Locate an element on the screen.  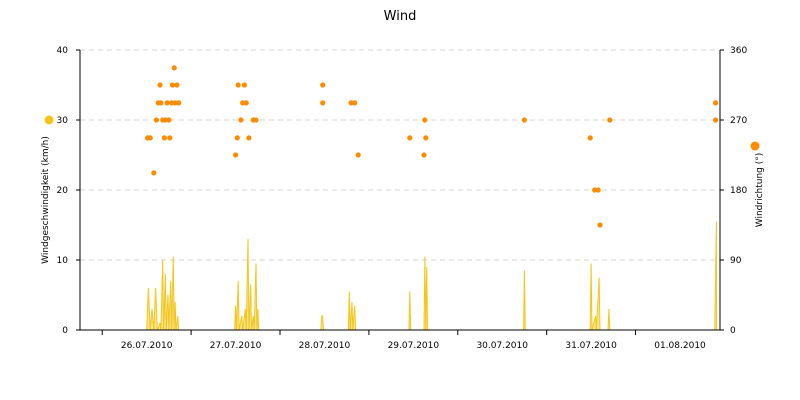
x-tick-label: 31.07.2010 is located at coordinates (591, 346).